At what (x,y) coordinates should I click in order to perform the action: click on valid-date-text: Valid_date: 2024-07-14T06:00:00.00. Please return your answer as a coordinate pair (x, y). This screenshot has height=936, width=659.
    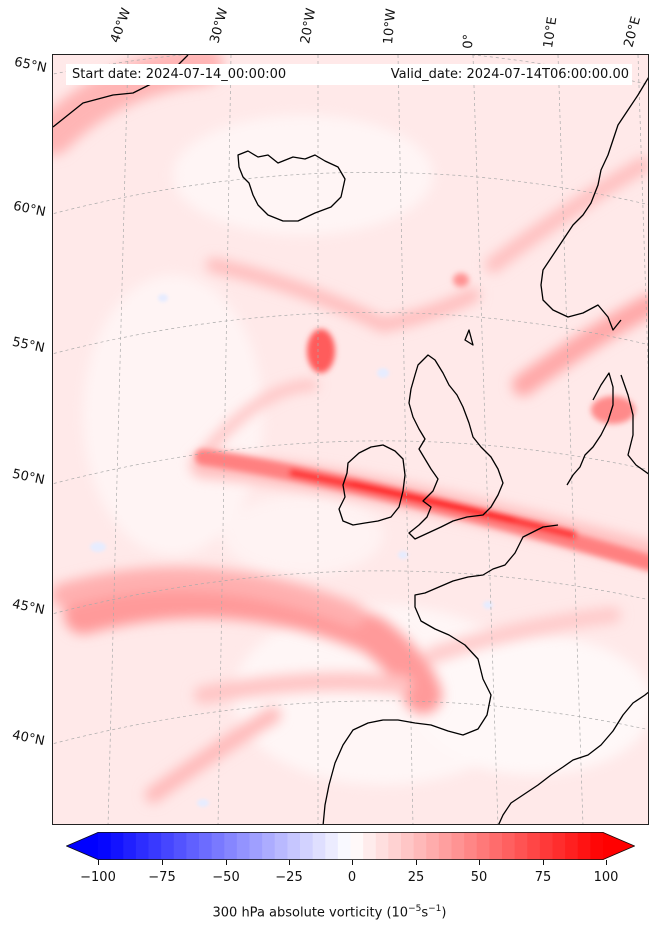
    Looking at the image, I should click on (509, 74).